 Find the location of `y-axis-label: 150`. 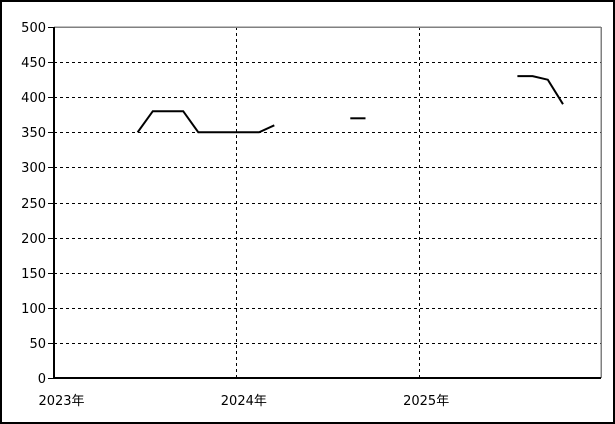

y-axis-label: 150 is located at coordinates (33, 274).